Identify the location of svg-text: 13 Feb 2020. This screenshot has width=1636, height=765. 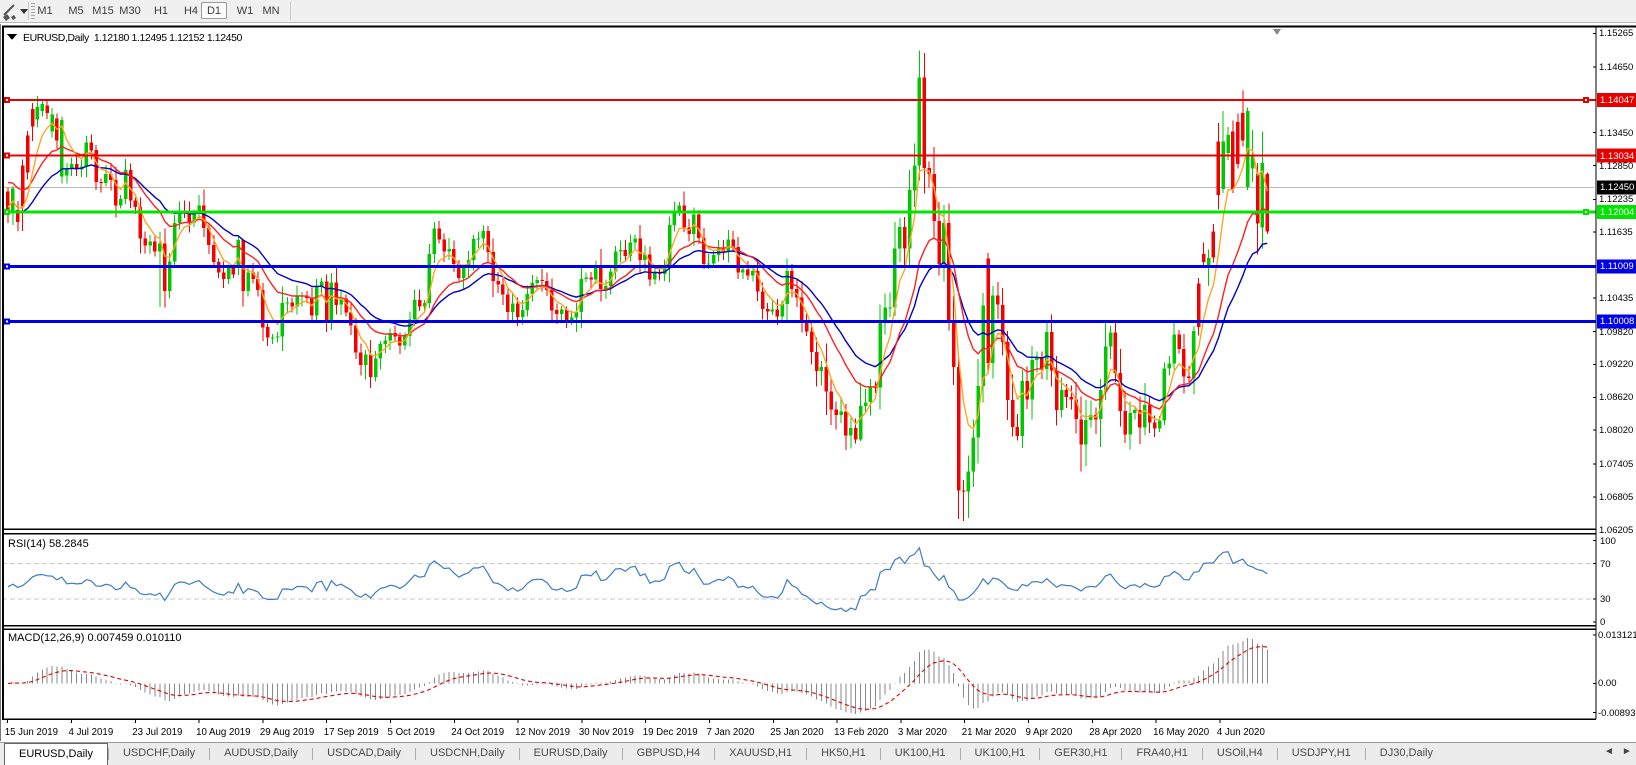
(861, 732).